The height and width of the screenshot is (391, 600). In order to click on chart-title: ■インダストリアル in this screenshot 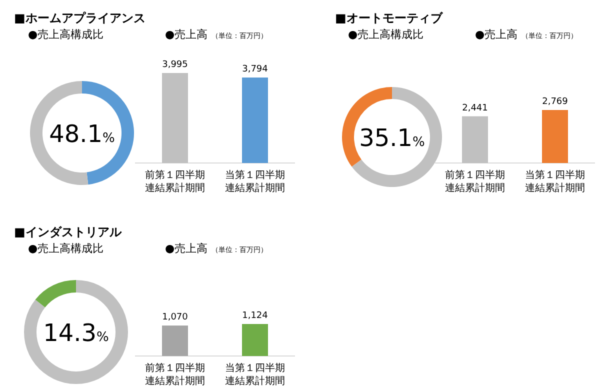, I will do `click(68, 232)`.